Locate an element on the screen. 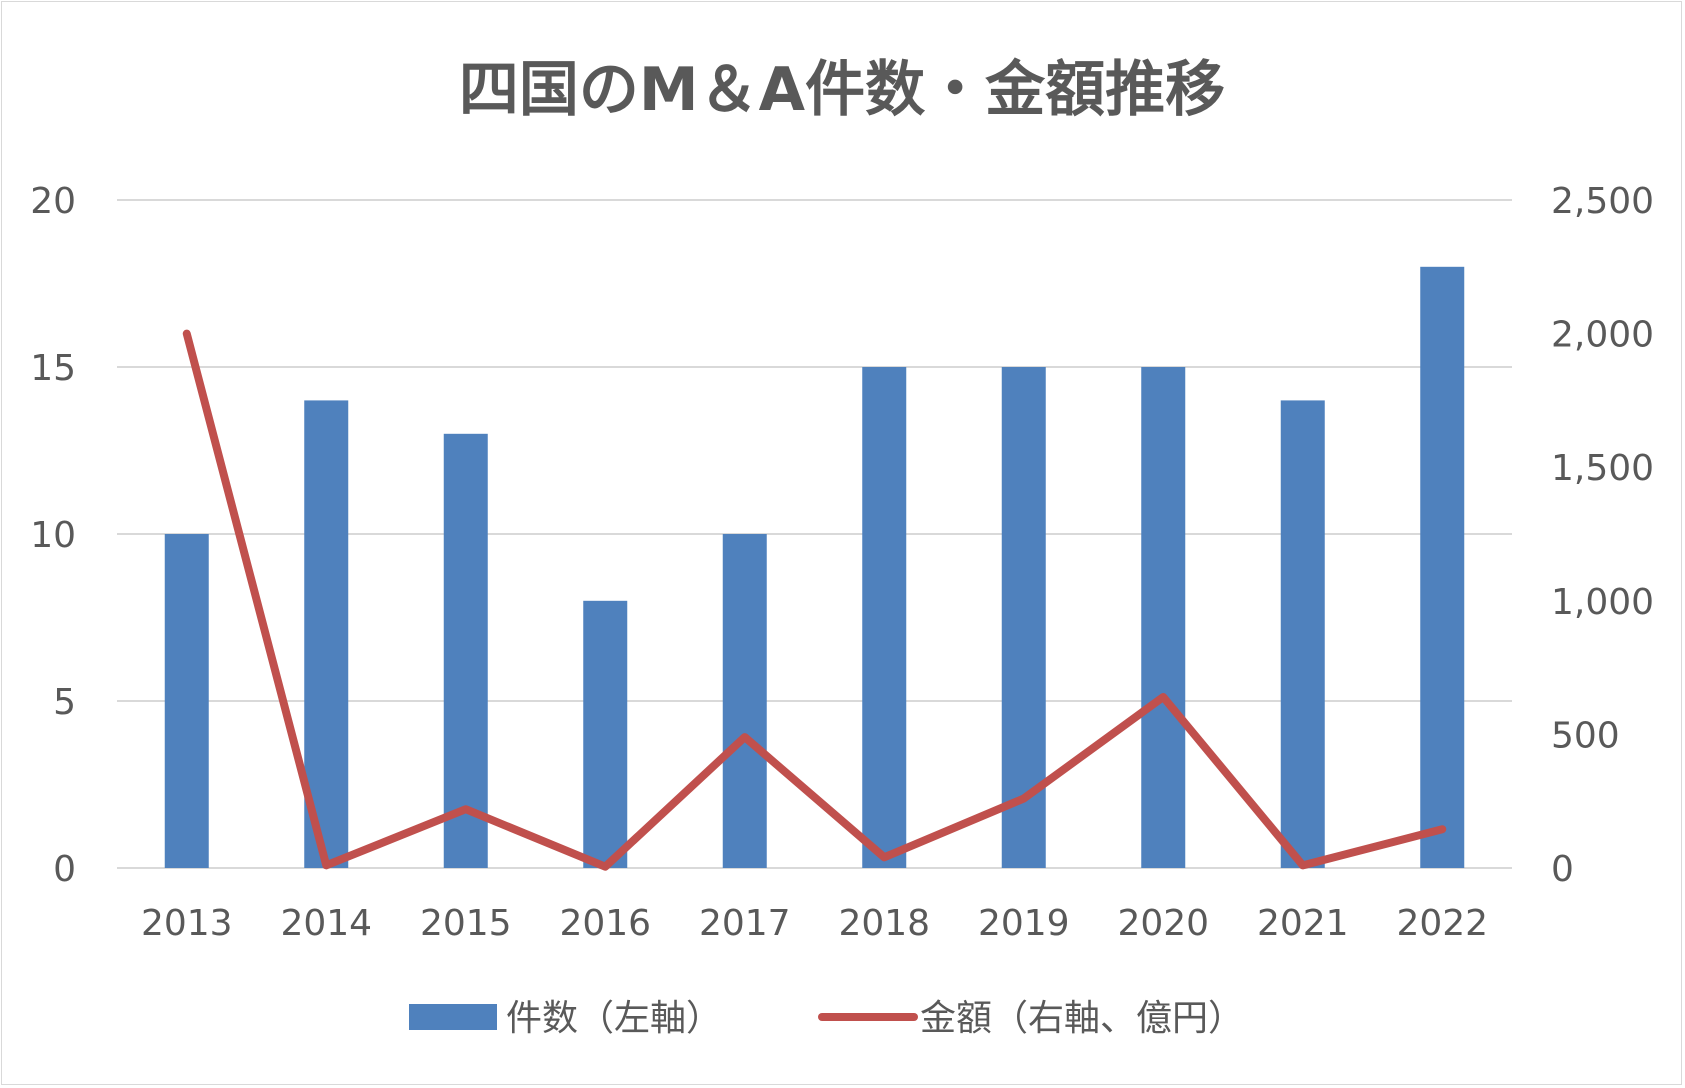 Image resolution: width=1685 pixels, height=1088 pixels. right-tick-label: 1,500 is located at coordinates (1602, 468).